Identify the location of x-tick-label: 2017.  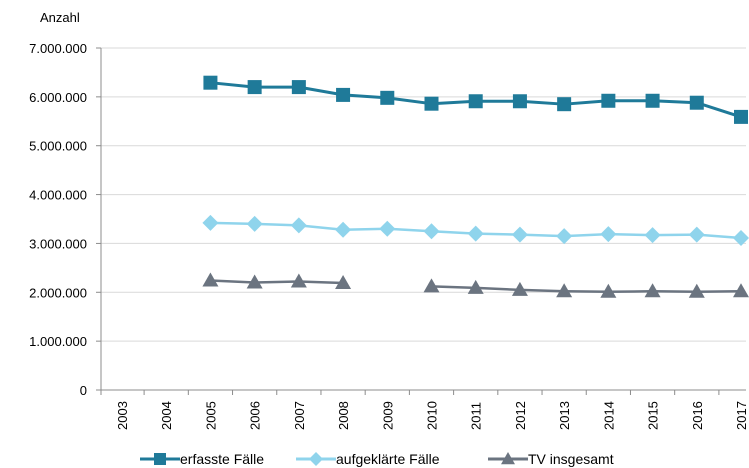
(741, 415).